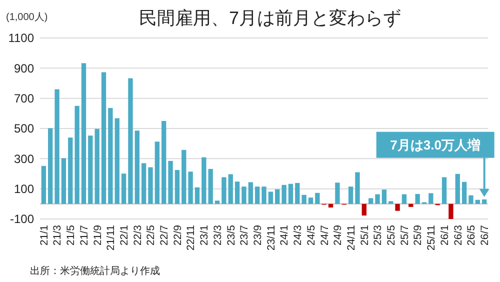  What do you see at coordinates (58, 235) in the screenshot?
I see `x-tick-label: 21/3` at bounding box center [58, 235].